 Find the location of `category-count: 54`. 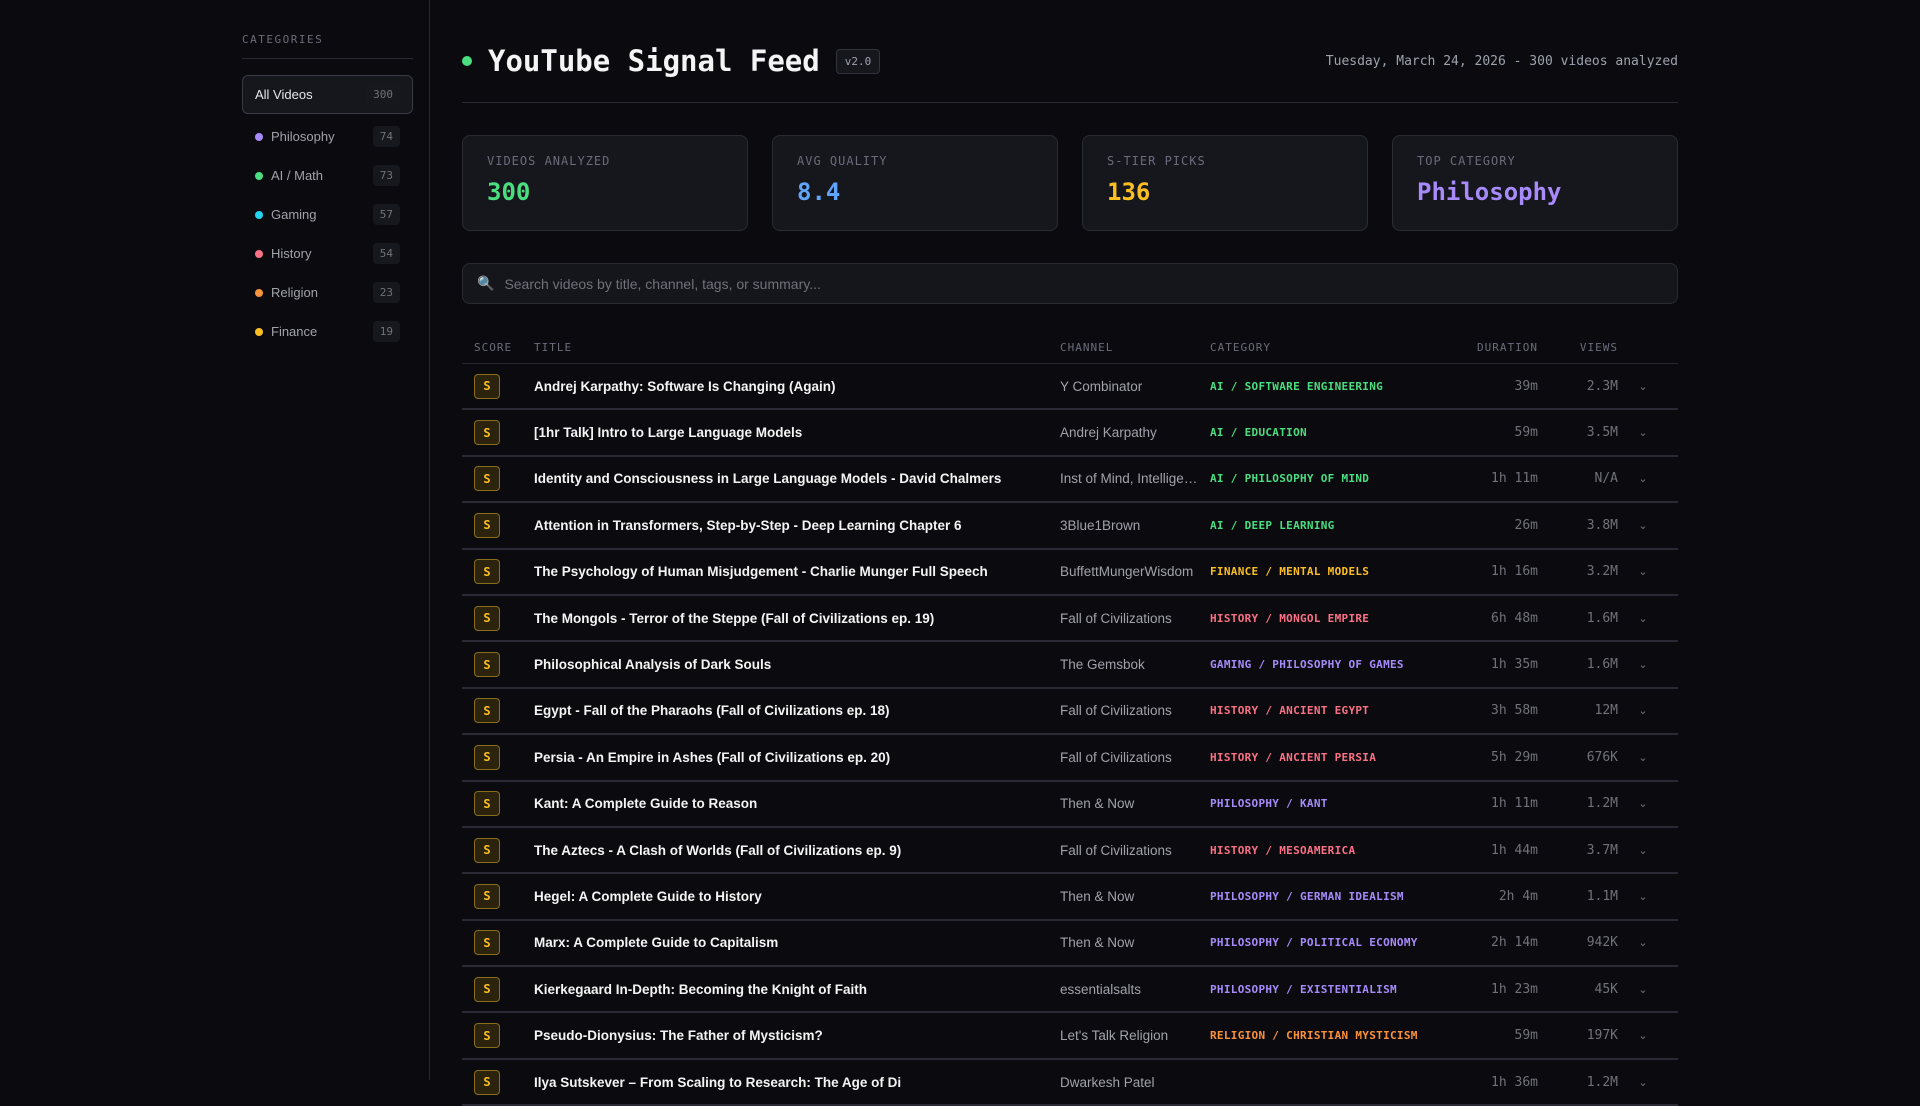

category-count: 54 is located at coordinates (386, 253).